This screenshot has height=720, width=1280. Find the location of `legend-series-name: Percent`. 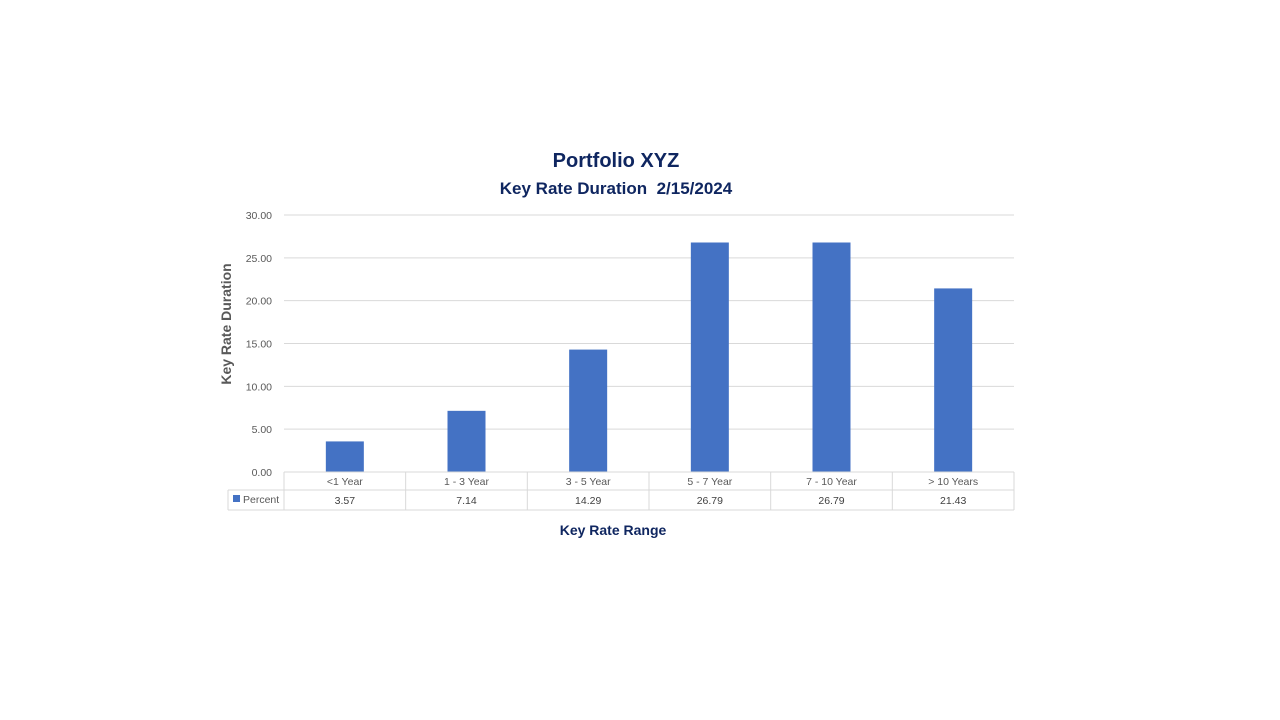

legend-series-name: Percent is located at coordinates (261, 500).